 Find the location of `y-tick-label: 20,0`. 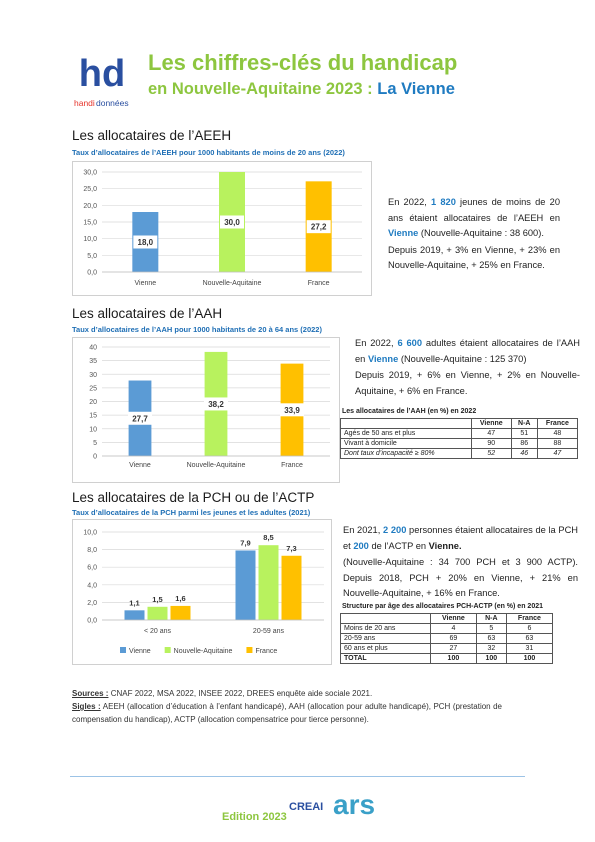

y-tick-label: 20,0 is located at coordinates (90, 206).